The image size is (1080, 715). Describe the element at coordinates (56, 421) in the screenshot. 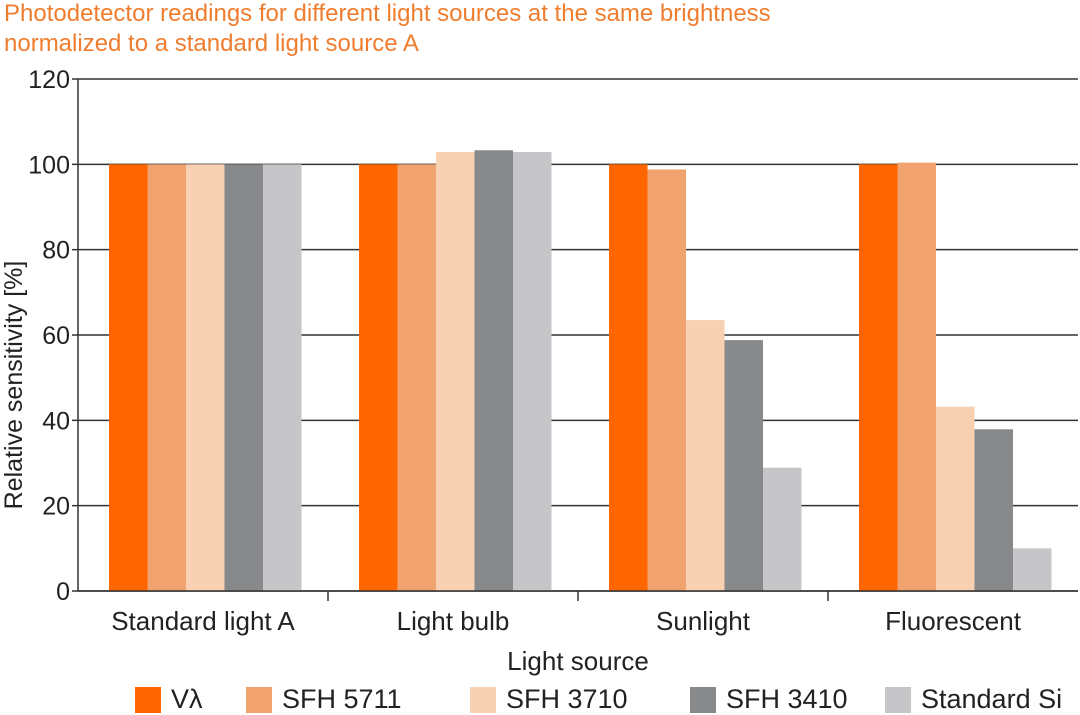

I see `y-tick-label: 40` at that location.